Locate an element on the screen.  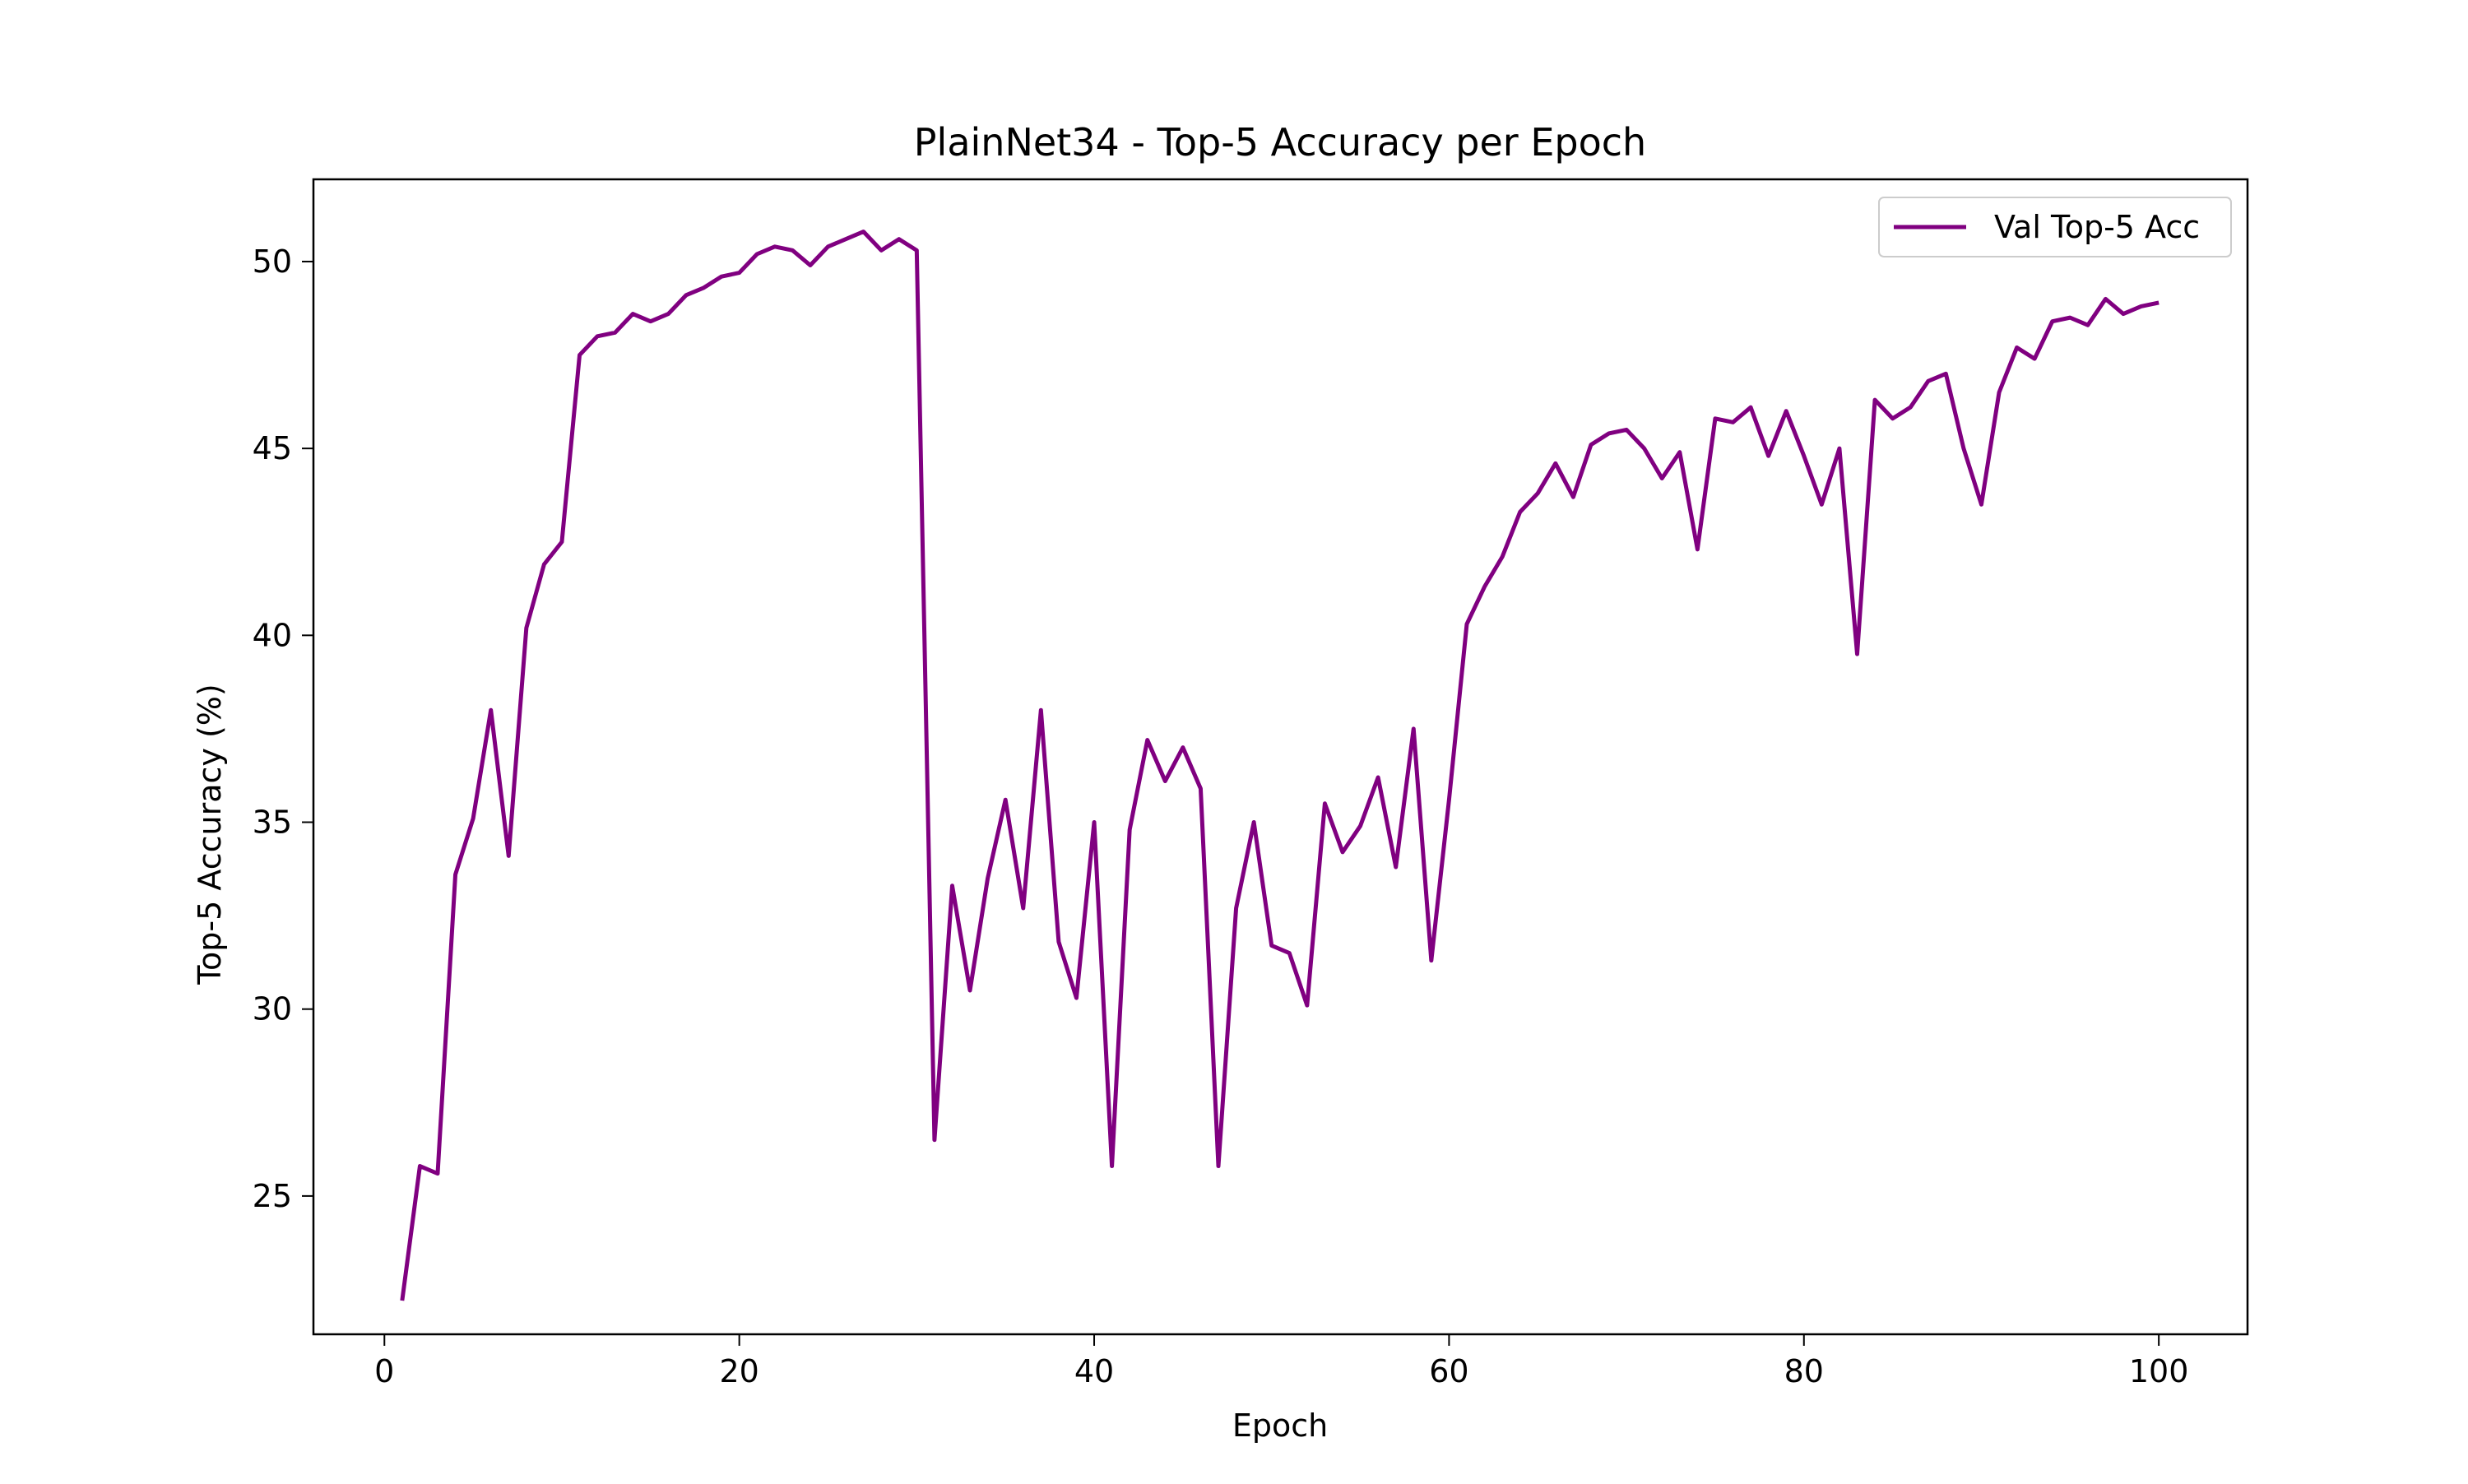
legend-box is located at coordinates (2055, 227).